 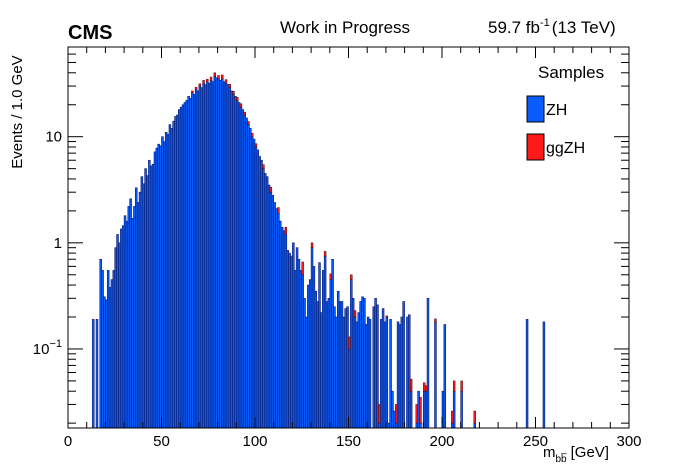 I want to click on legend-title: Samples, so click(x=571, y=72).